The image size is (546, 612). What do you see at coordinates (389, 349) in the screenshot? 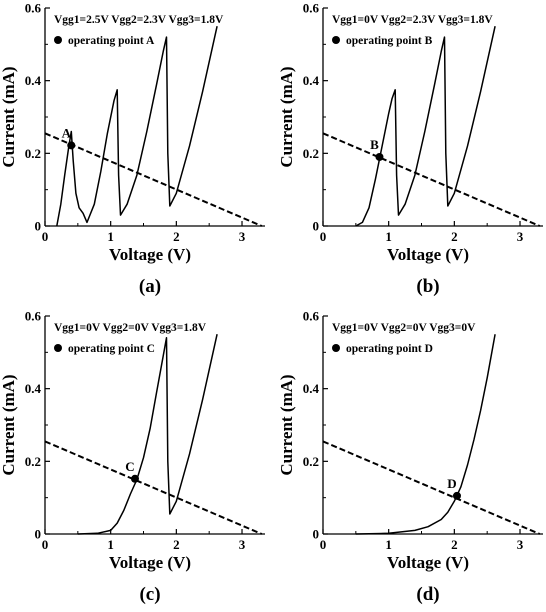
I see `legend-text: operating point D` at bounding box center [389, 349].